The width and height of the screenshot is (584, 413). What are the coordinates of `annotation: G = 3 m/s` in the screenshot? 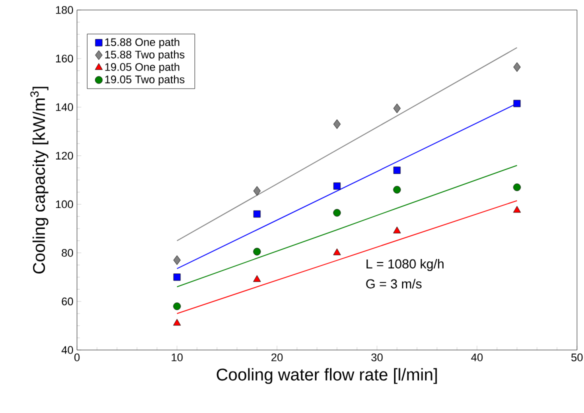 It's located at (394, 283).